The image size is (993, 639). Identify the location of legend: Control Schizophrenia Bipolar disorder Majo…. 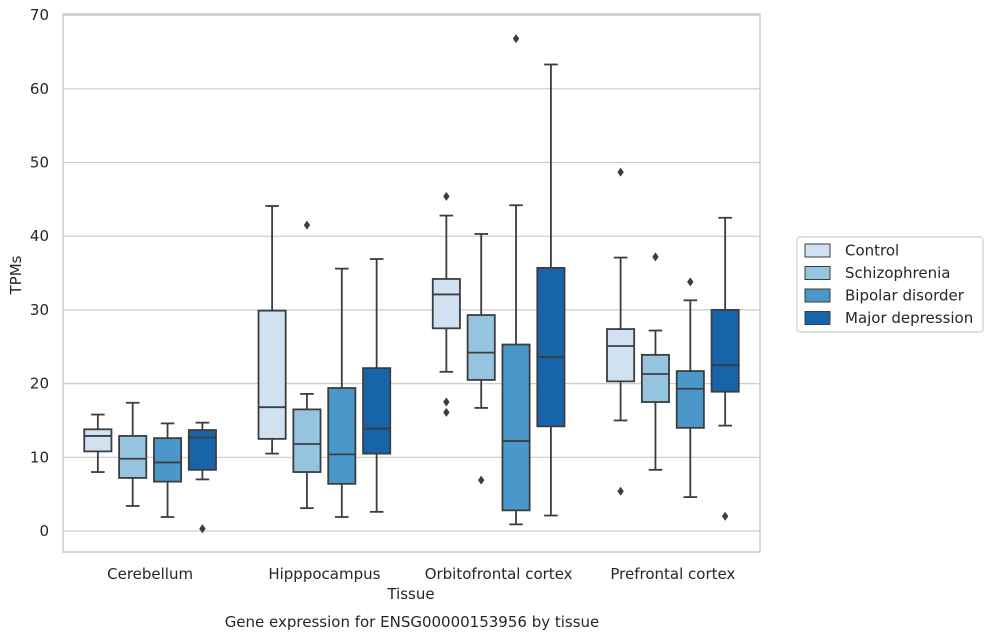
(890, 284).